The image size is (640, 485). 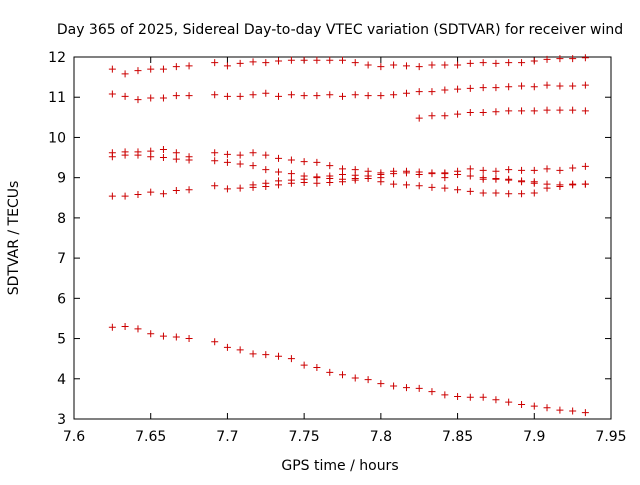 What do you see at coordinates (57, 58) in the screenshot?
I see `y-tick-label: 12` at bounding box center [57, 58].